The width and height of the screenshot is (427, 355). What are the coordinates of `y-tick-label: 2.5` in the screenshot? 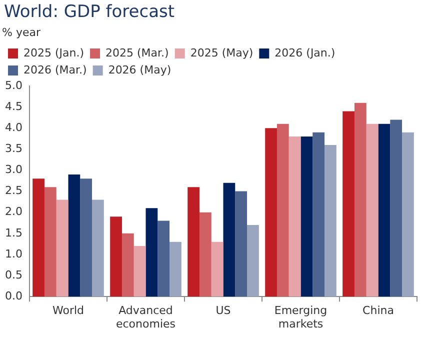 It's located at (13, 191).